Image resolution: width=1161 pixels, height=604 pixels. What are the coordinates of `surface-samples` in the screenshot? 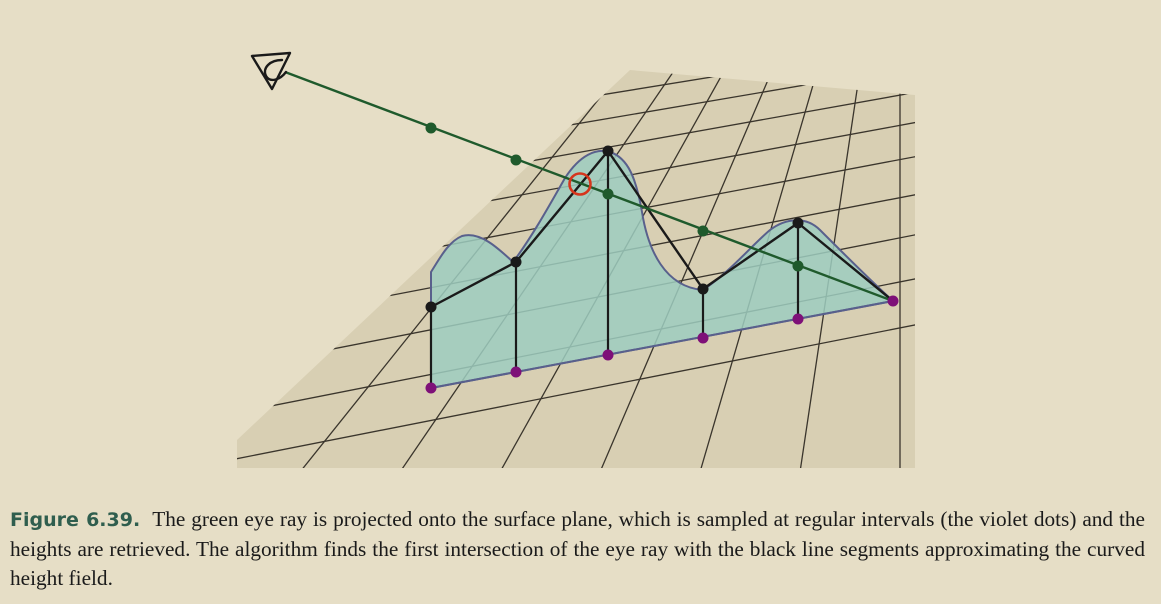 It's located at (662, 344).